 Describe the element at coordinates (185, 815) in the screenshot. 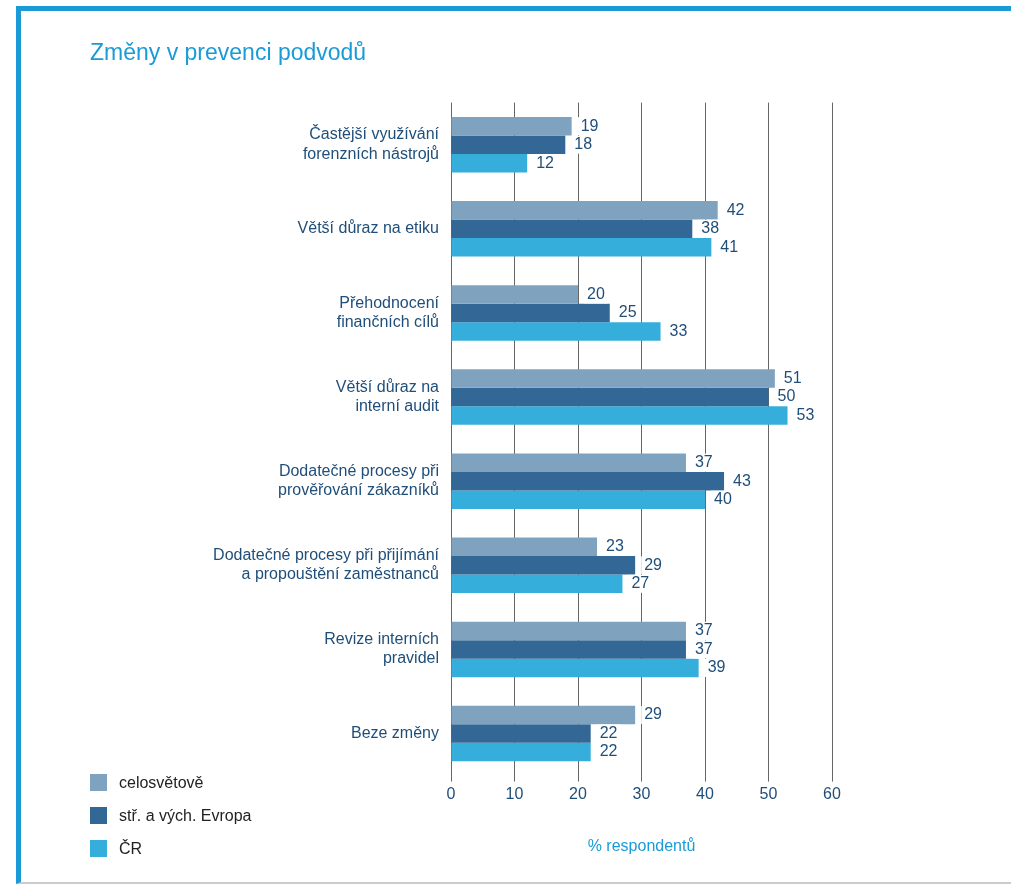

I see `legend-label: stř. a vých. Evropa` at that location.